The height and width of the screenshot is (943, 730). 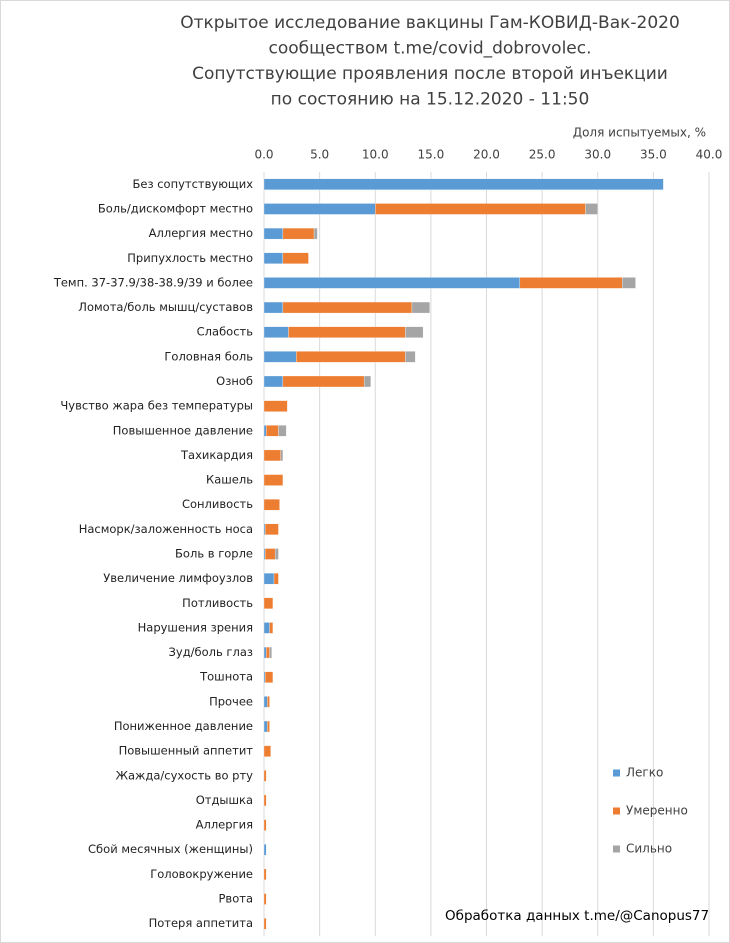 I want to click on category-label: Ломота/боль мышц/суставов, so click(x=165, y=307).